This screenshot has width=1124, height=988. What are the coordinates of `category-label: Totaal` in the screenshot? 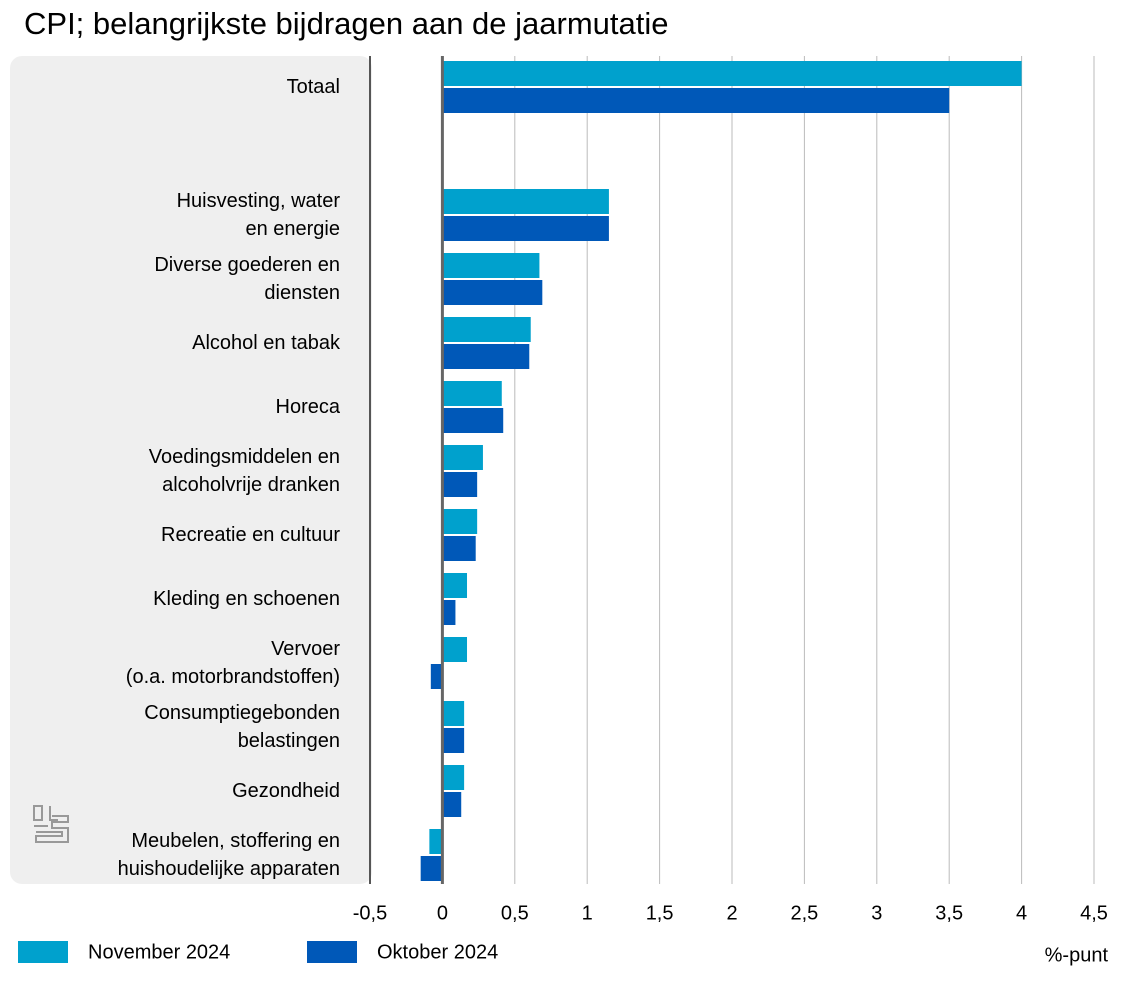 It's located at (313, 87).